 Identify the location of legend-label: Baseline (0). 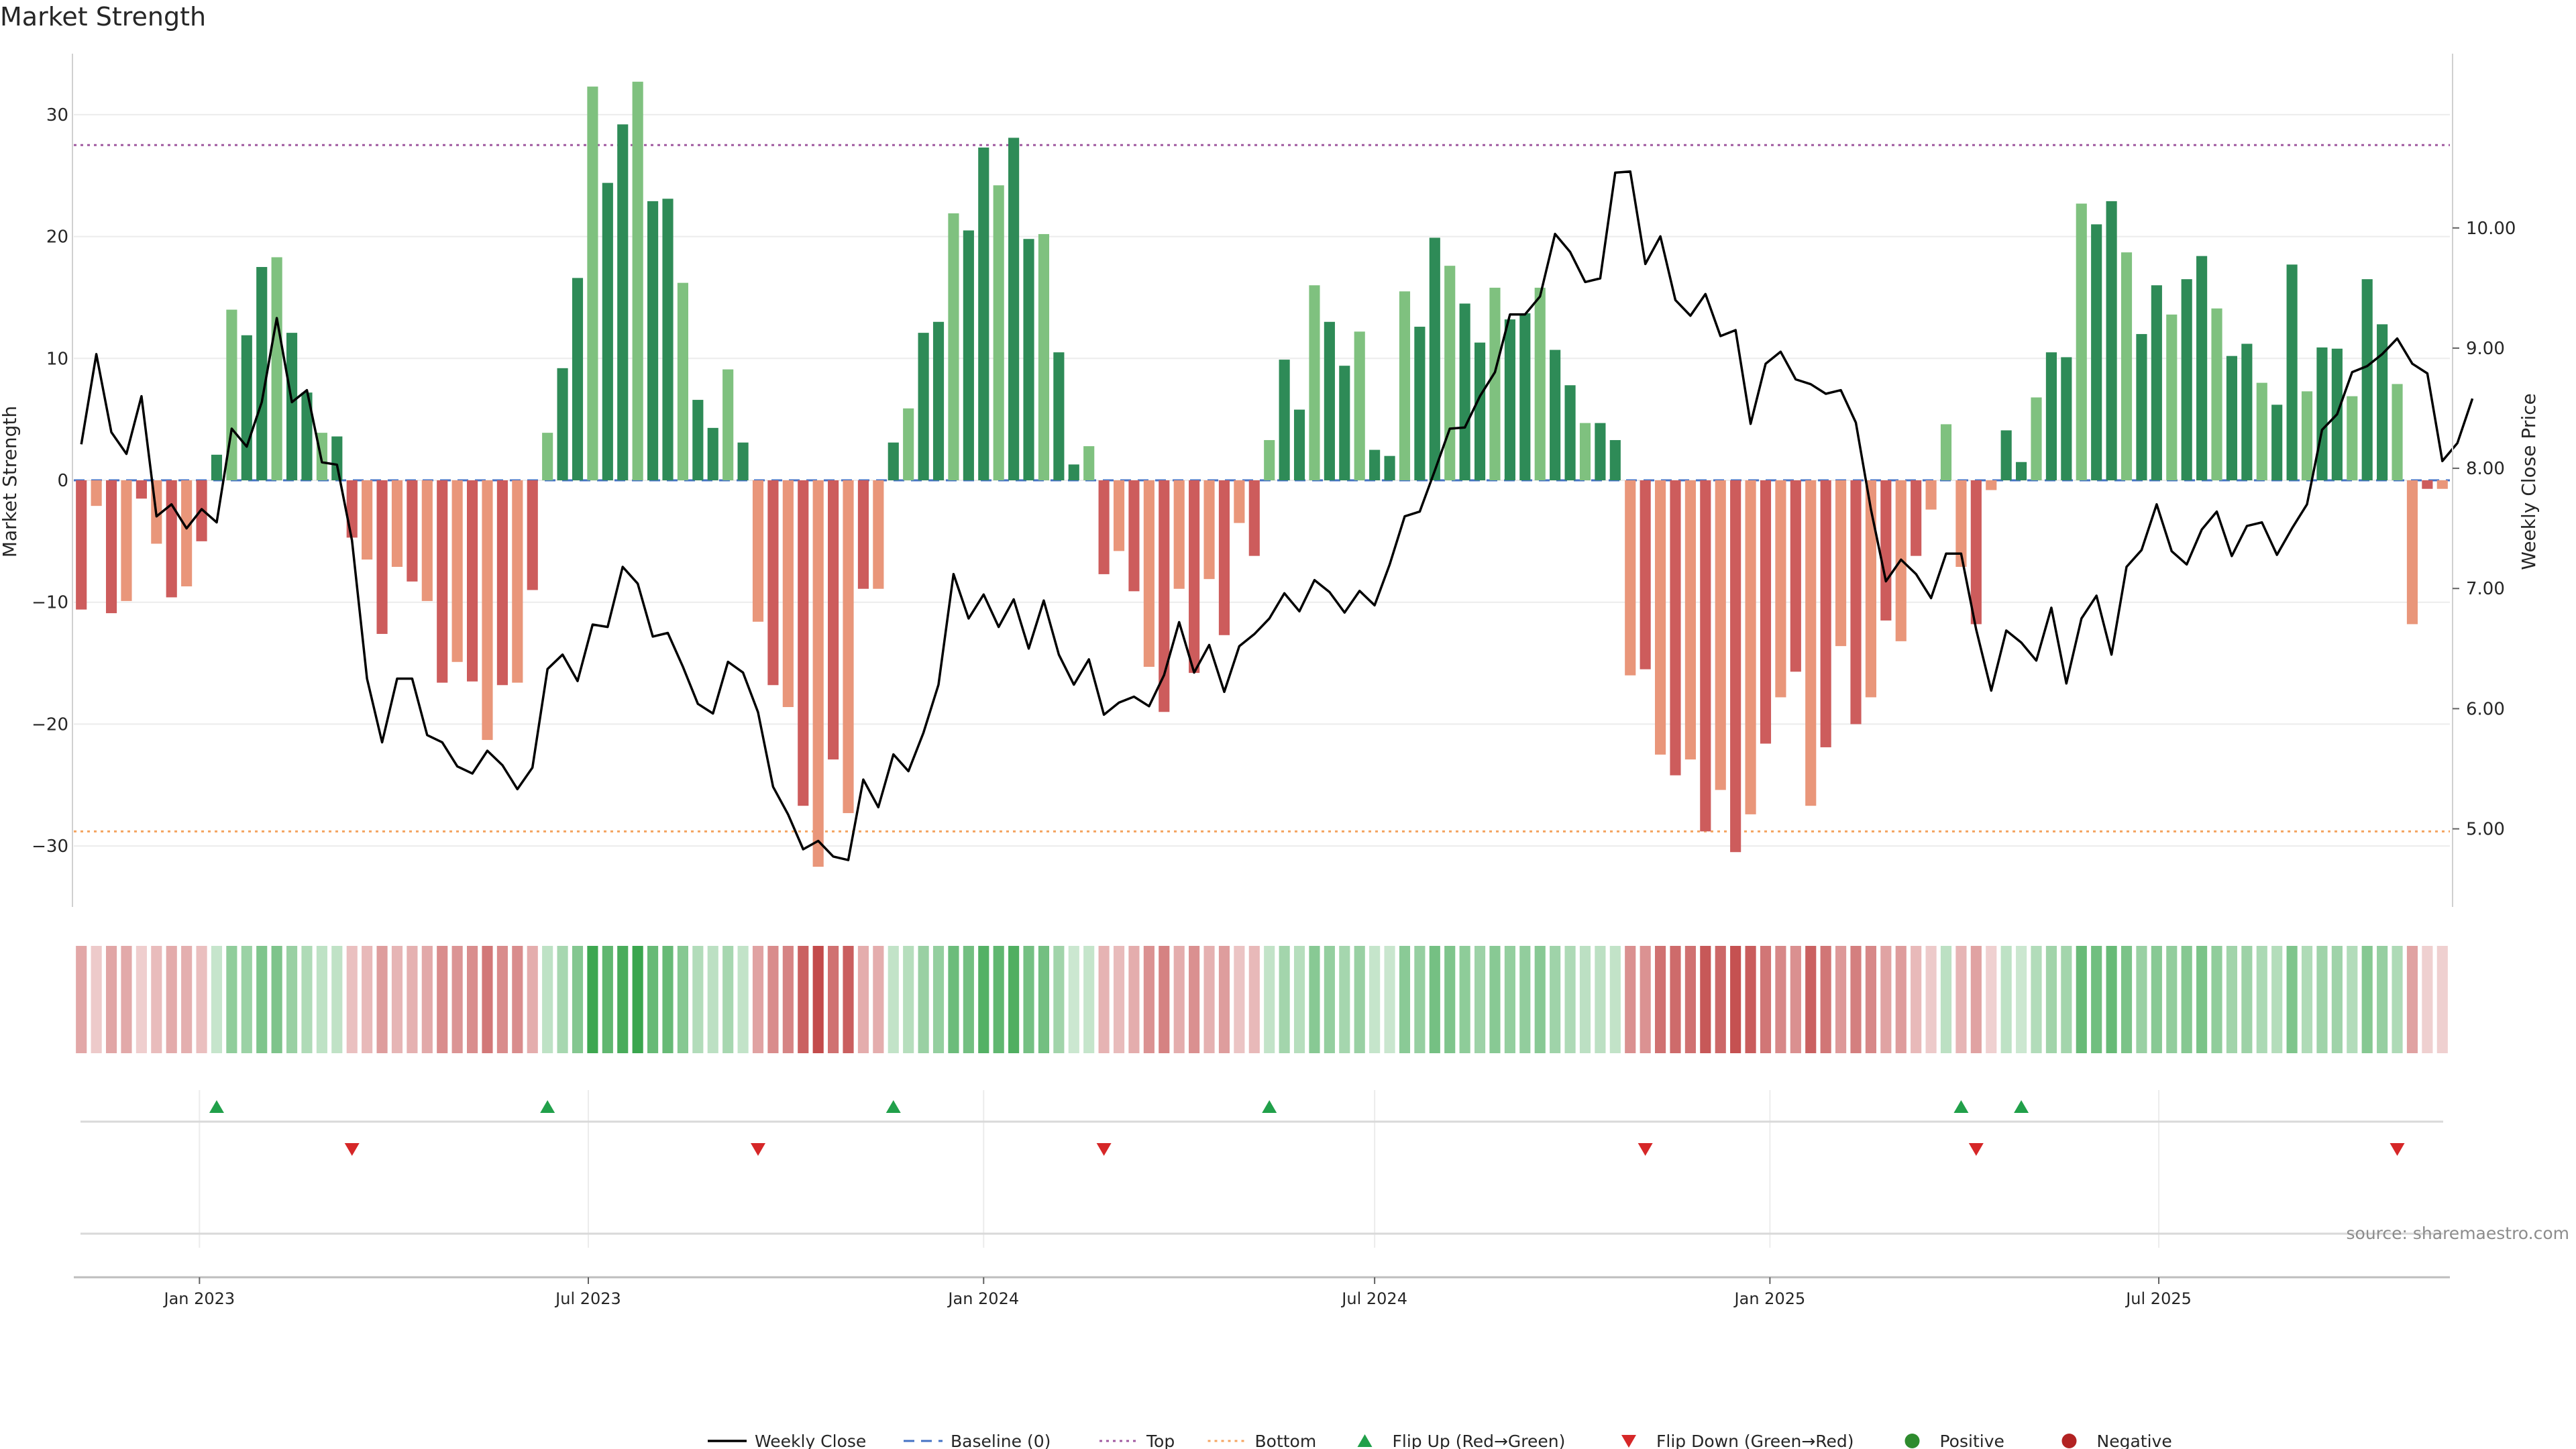
(1001, 1440).